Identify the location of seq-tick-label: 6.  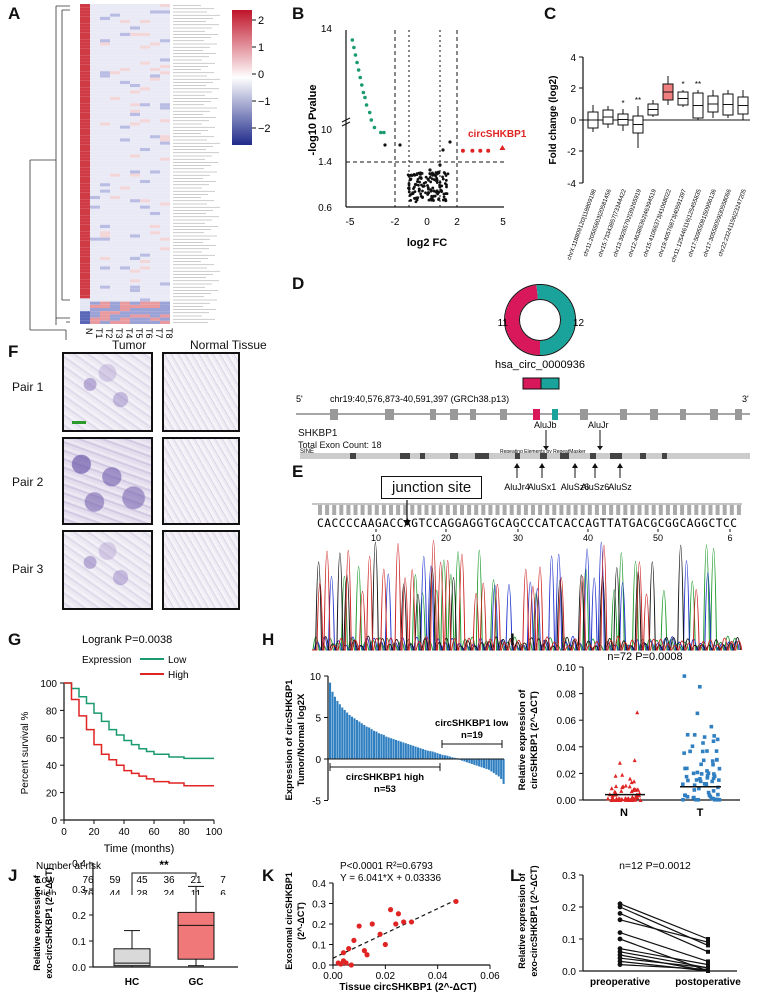
(729, 538).